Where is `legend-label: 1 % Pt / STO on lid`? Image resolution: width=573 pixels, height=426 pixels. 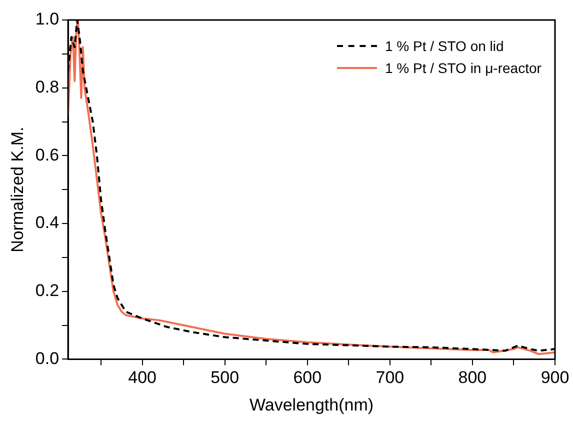 legend-label: 1 % Pt / STO on lid is located at coordinates (444, 46).